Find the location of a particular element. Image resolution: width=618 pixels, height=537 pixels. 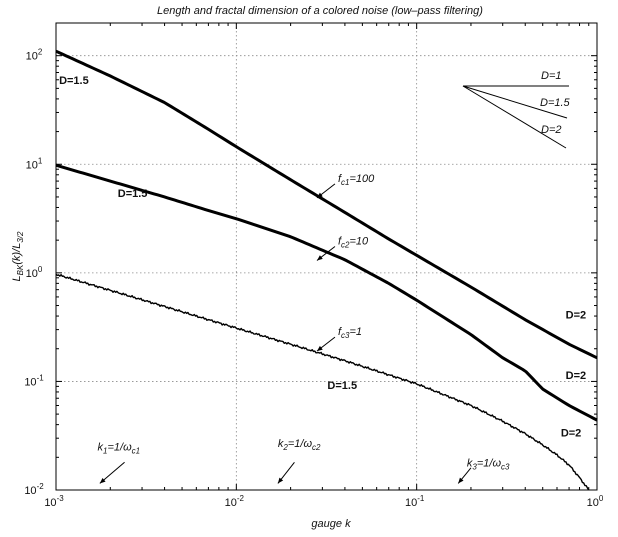

inset-legend: D=1 D=1.5 D=2 is located at coordinates (516, 109).